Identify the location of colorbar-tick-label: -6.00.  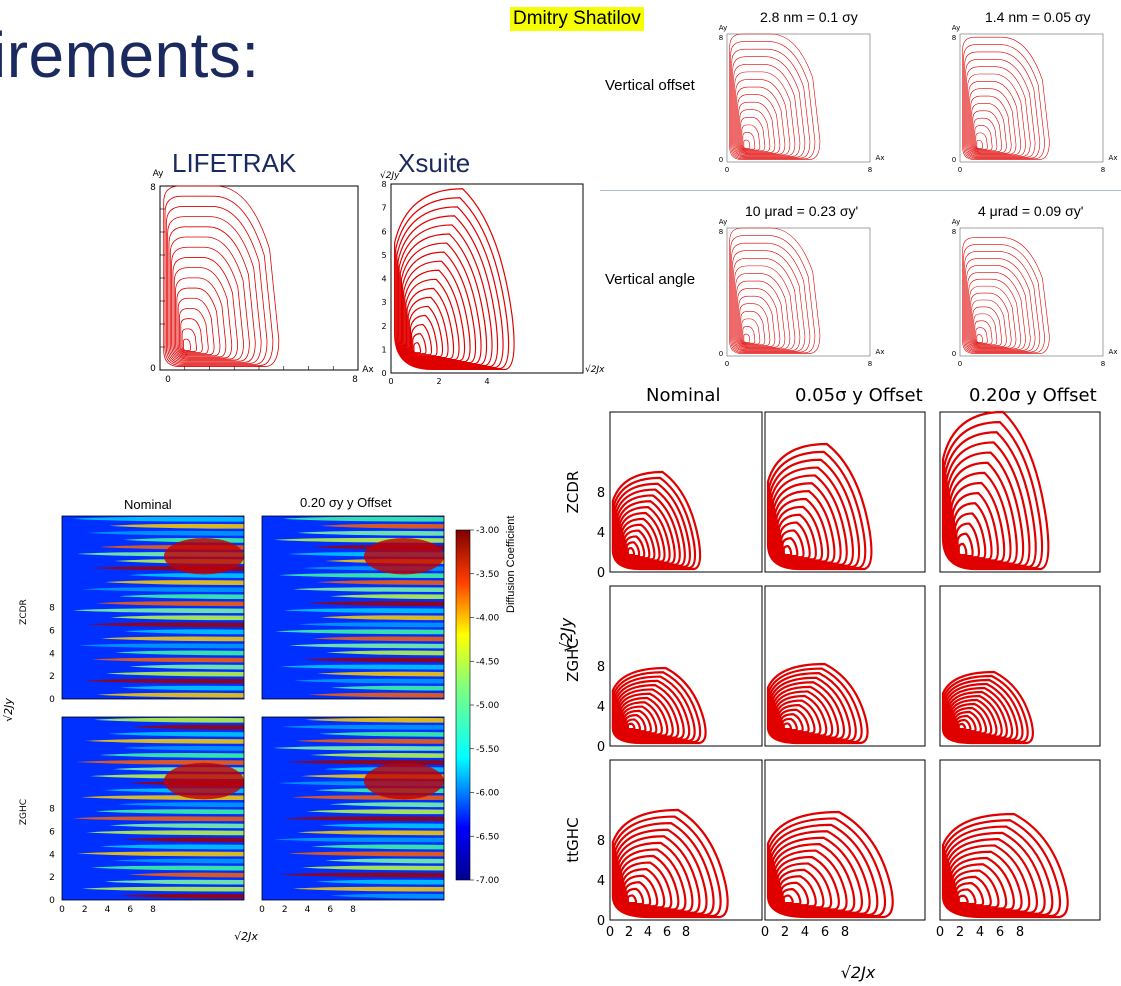
(488, 794).